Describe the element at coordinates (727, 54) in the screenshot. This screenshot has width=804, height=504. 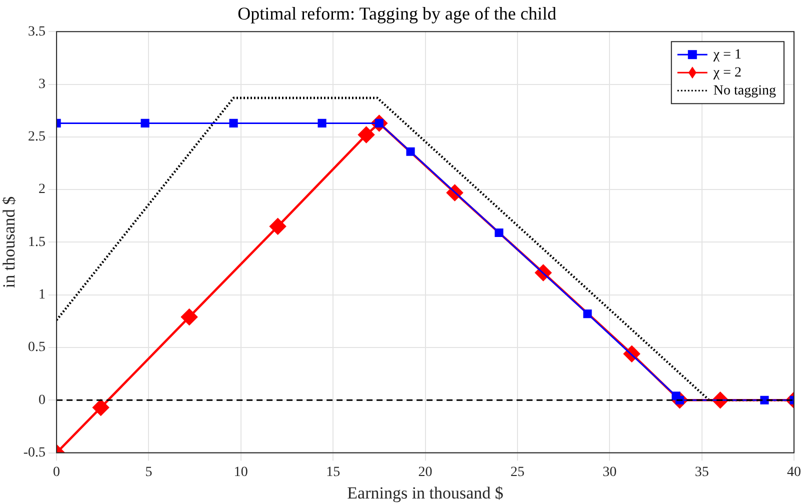
I see `legend-label: χ = 1` at that location.